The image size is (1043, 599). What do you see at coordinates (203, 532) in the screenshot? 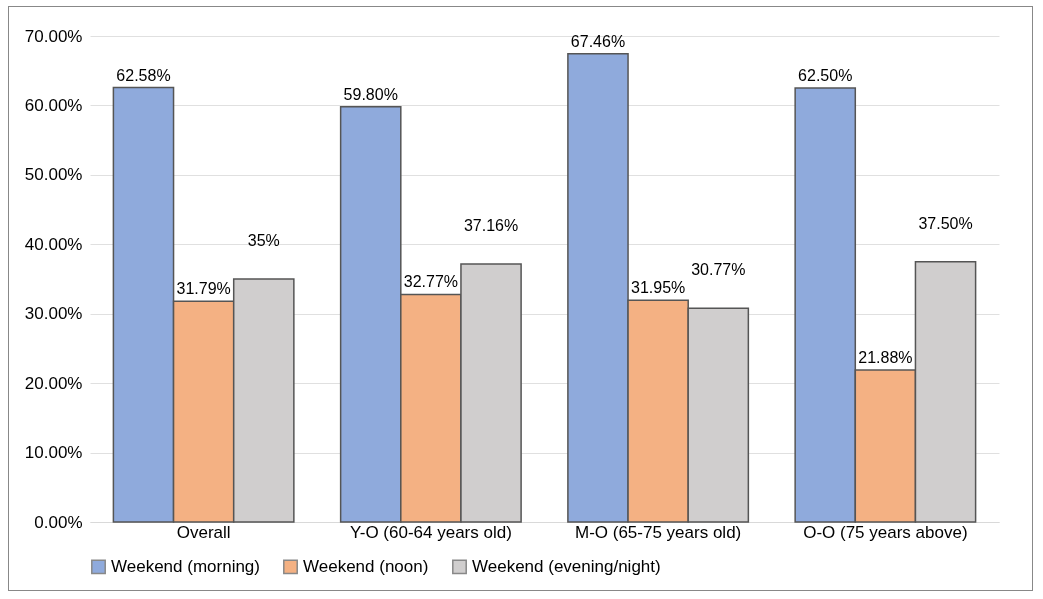
I see `x-tick-label: Overall` at bounding box center [203, 532].